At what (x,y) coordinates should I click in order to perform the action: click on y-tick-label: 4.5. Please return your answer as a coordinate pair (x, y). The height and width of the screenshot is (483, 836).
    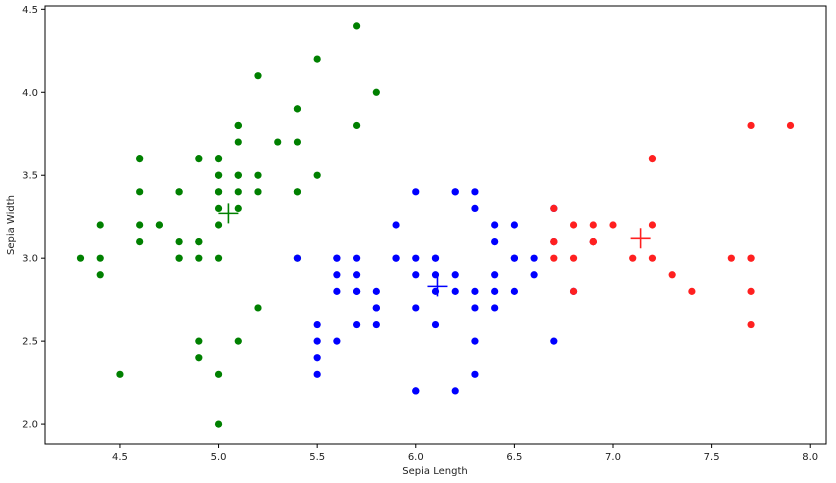
    Looking at the image, I should click on (30, 10).